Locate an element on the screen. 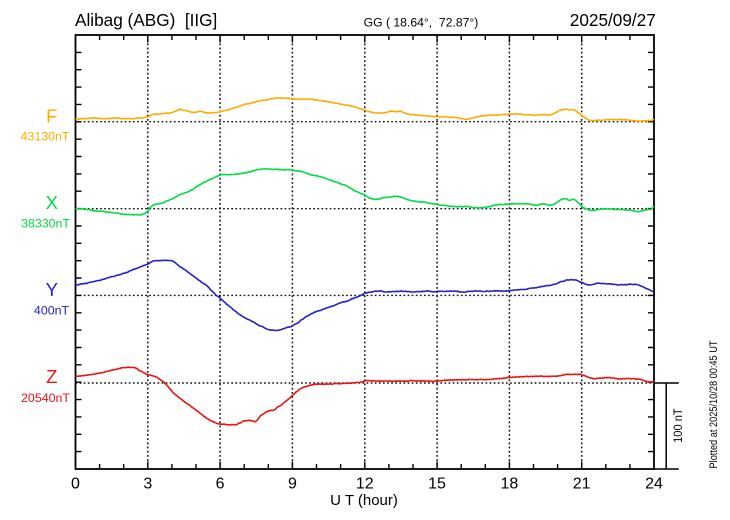 Image resolution: width=730 pixels, height=520 pixels. svg-text: Z is located at coordinates (51, 376).